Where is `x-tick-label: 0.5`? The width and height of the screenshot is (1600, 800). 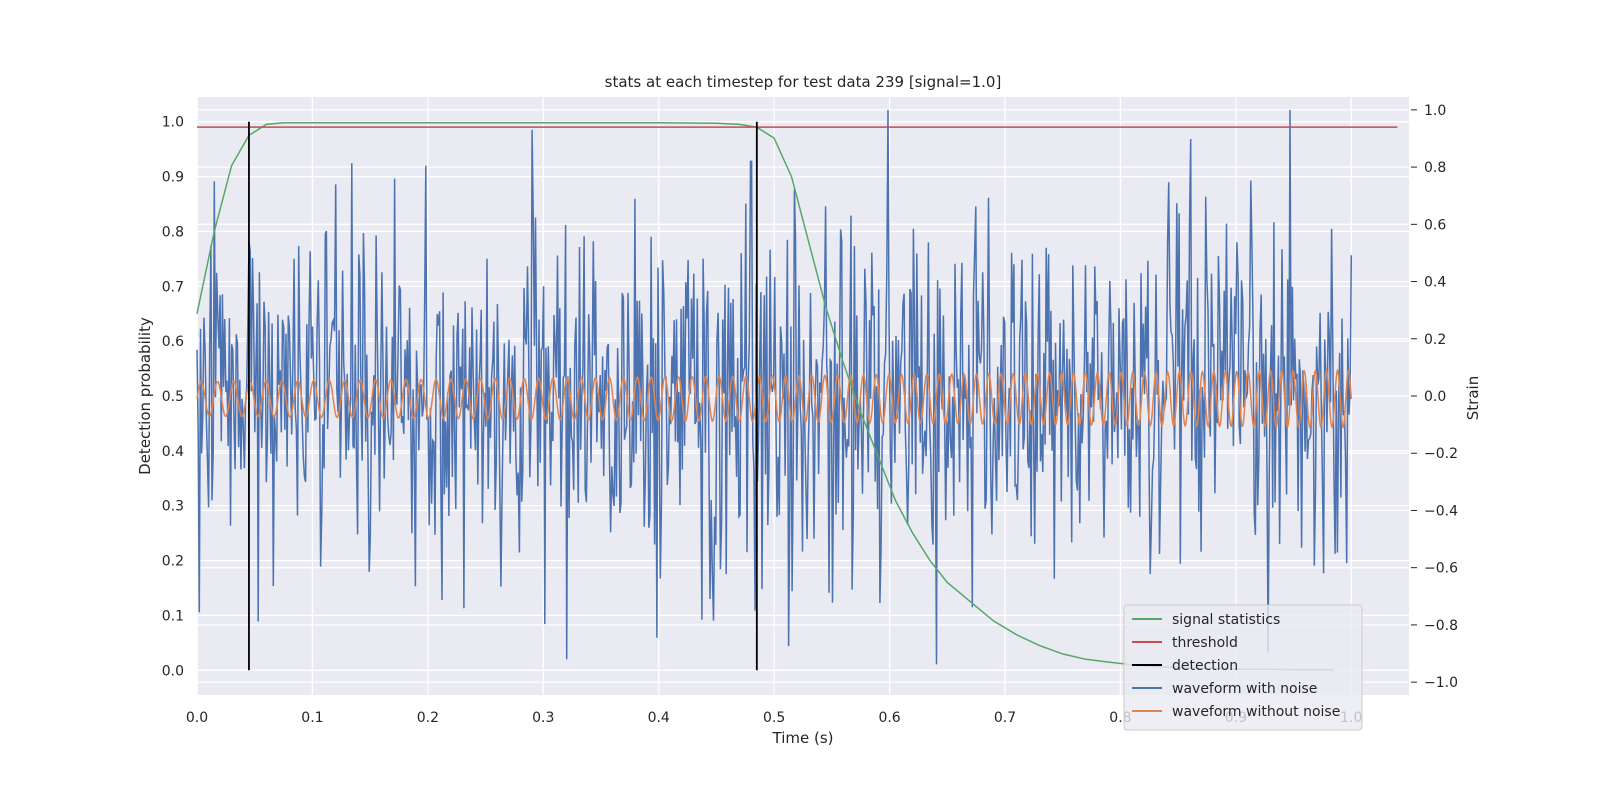 x-tick-label: 0.5 is located at coordinates (774, 718).